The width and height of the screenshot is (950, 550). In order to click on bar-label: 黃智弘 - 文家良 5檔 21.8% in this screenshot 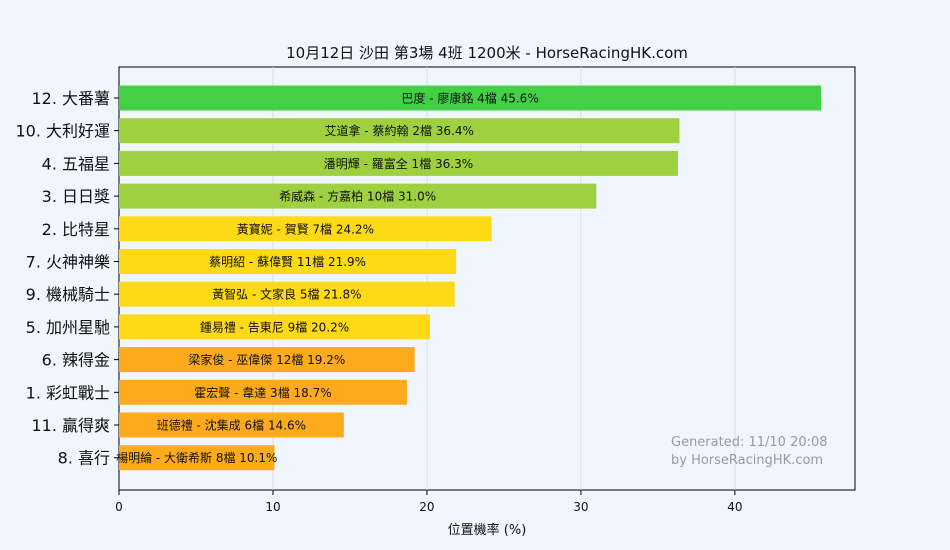, I will do `click(286, 294)`.